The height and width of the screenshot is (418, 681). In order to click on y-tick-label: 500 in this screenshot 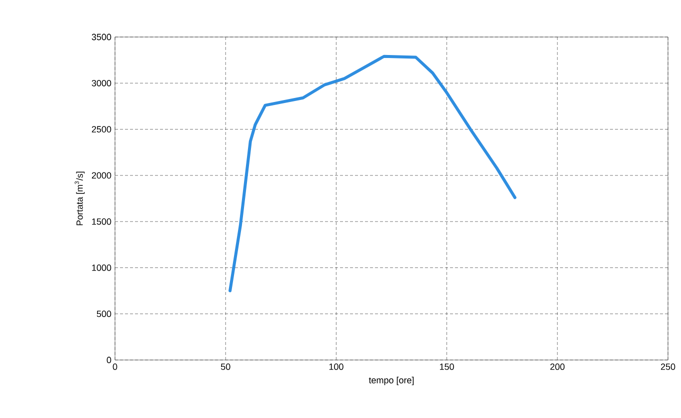, I will do `click(104, 314)`.